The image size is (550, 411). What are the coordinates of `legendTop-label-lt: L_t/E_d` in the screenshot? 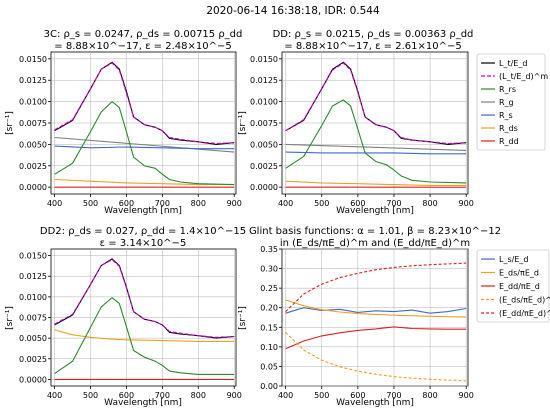 It's located at (513, 63).